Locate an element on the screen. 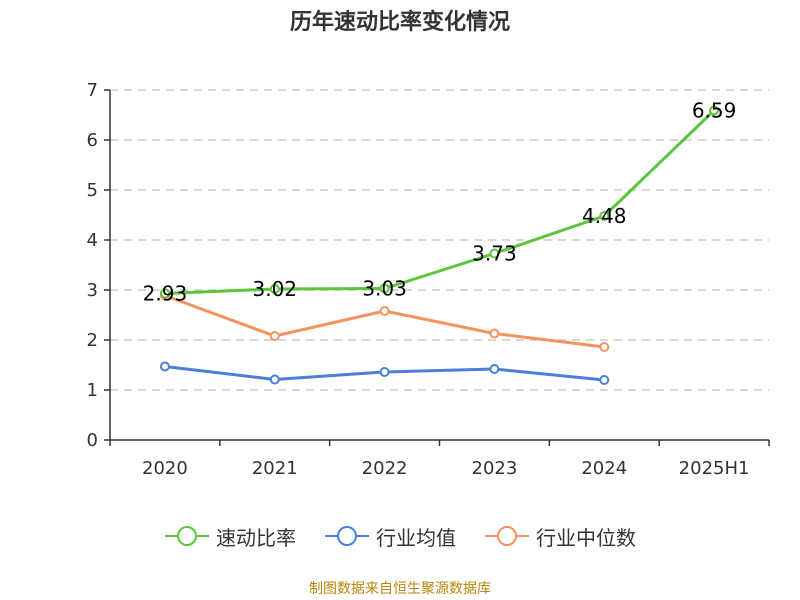  data-label: 2.93 is located at coordinates (165, 294).